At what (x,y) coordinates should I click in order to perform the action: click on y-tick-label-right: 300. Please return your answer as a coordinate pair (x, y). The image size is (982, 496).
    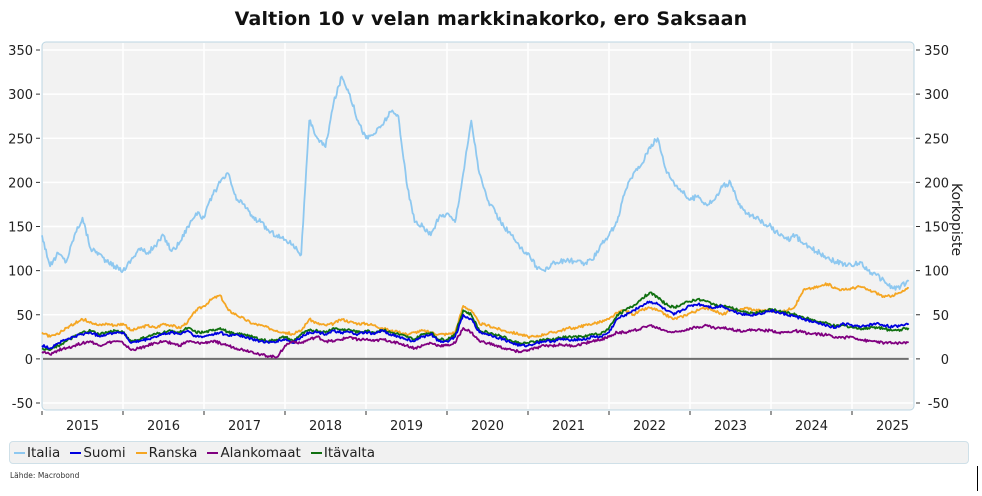
    Looking at the image, I should click on (936, 95).